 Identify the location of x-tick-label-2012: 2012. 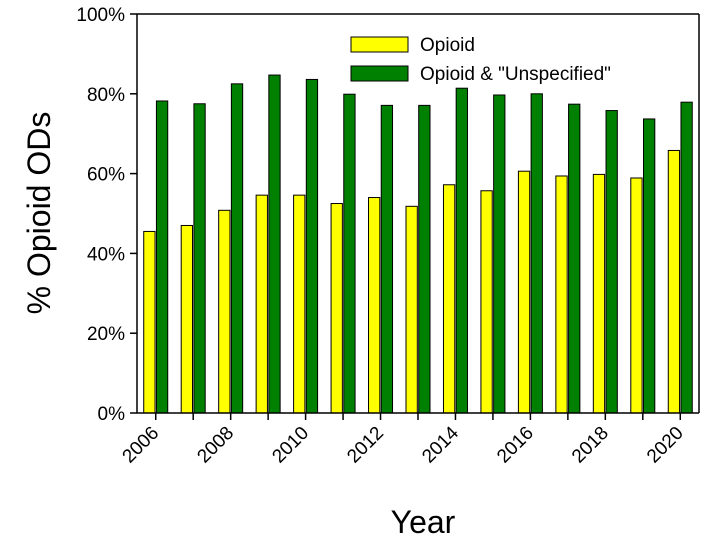
(365, 445).